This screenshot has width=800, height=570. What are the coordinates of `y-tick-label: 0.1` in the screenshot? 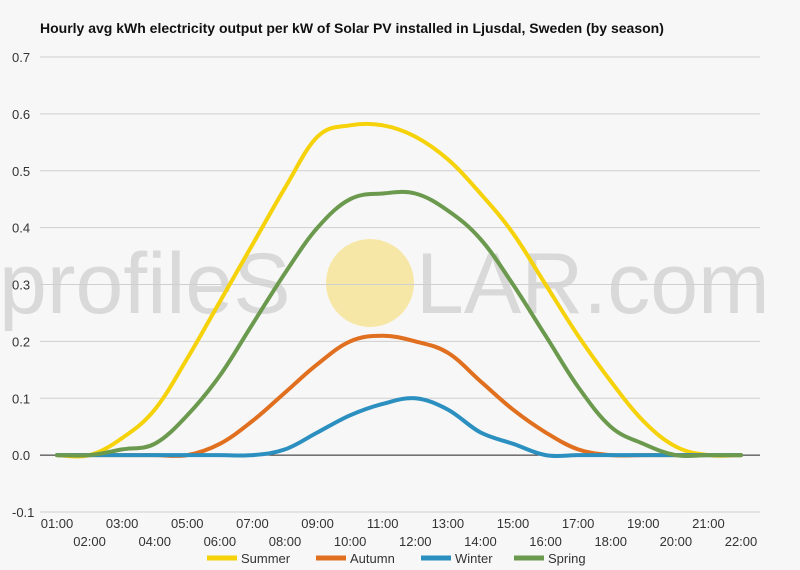 It's located at (21, 398).